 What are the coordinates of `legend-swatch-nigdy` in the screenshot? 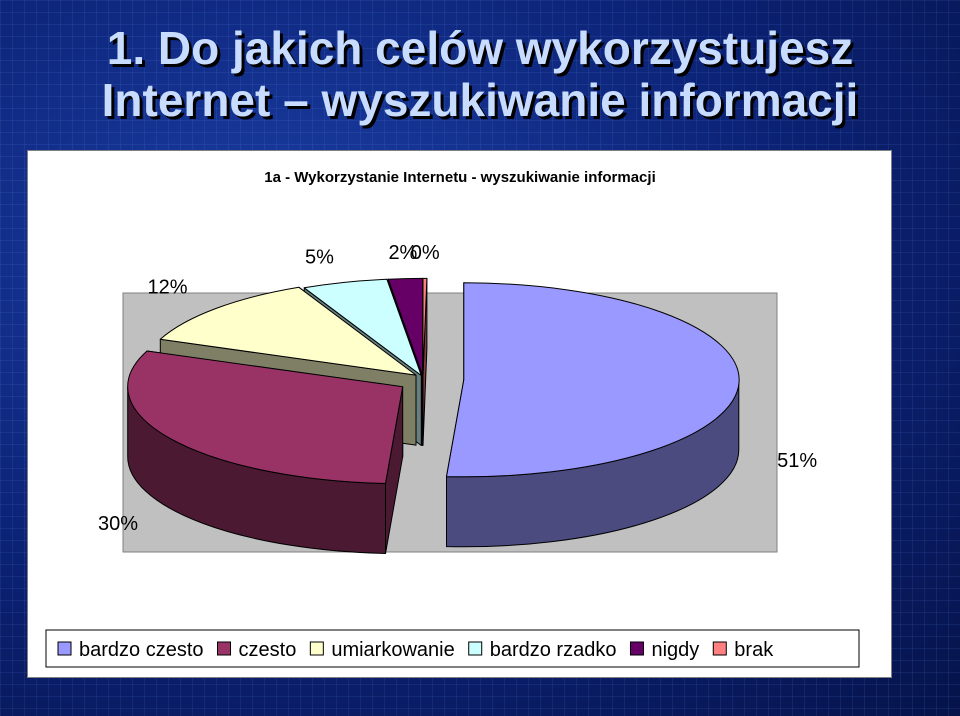 It's located at (636, 648).